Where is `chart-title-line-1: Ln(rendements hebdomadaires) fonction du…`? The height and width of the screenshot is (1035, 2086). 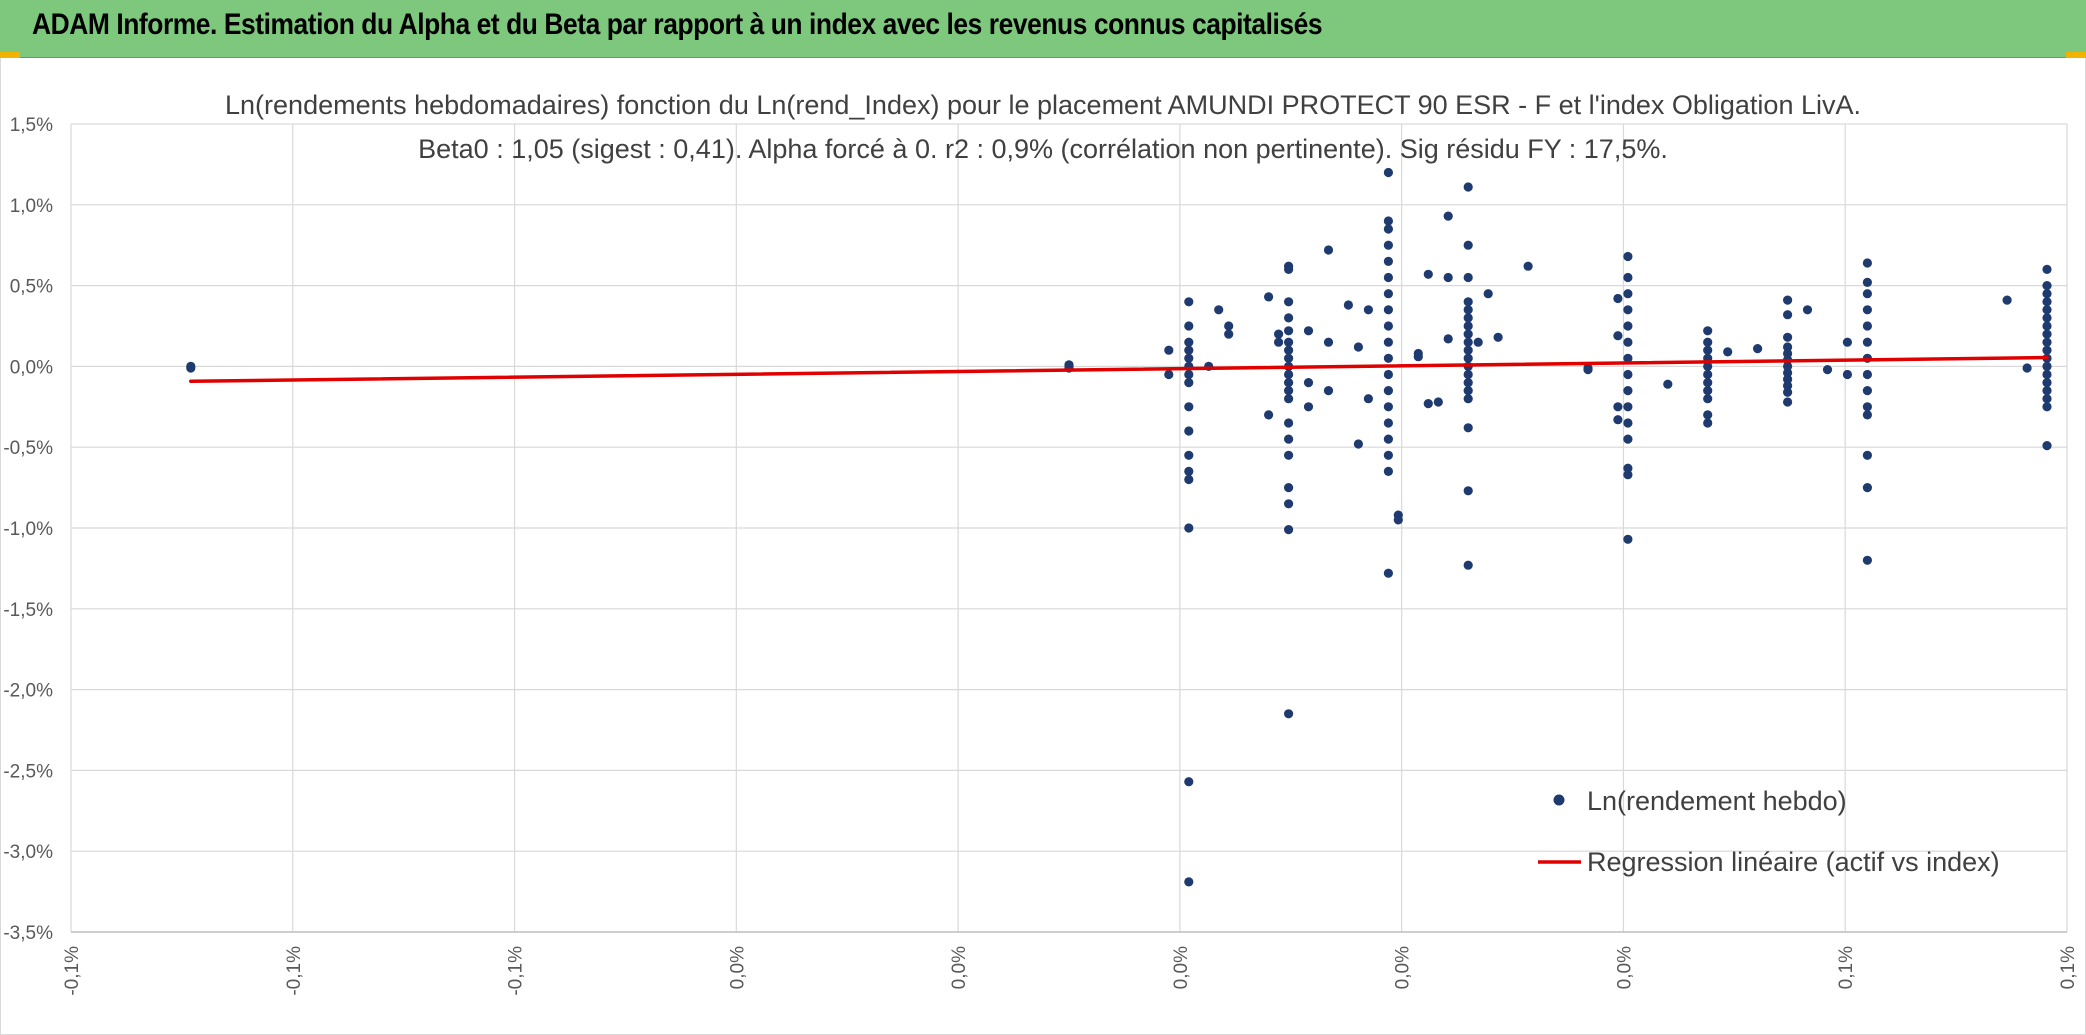
chart-title-line-1: Ln(rendements hebdomadaires) fonction du… is located at coordinates (1043, 105).